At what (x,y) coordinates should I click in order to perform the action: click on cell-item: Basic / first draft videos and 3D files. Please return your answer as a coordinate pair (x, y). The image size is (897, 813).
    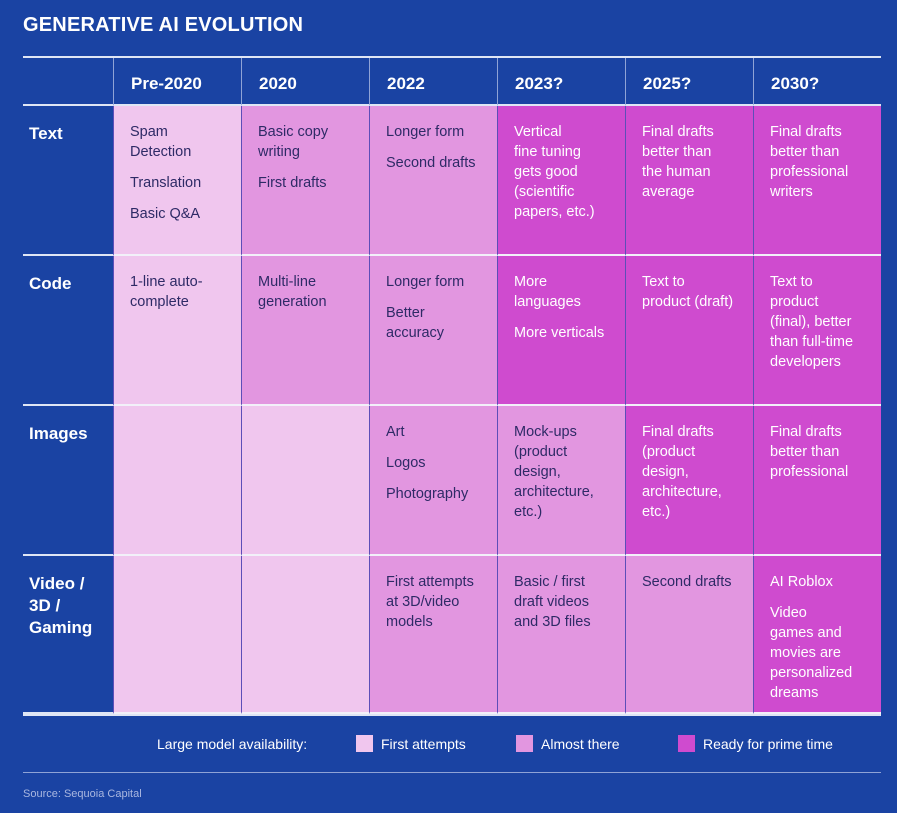
    Looking at the image, I should click on (552, 602).